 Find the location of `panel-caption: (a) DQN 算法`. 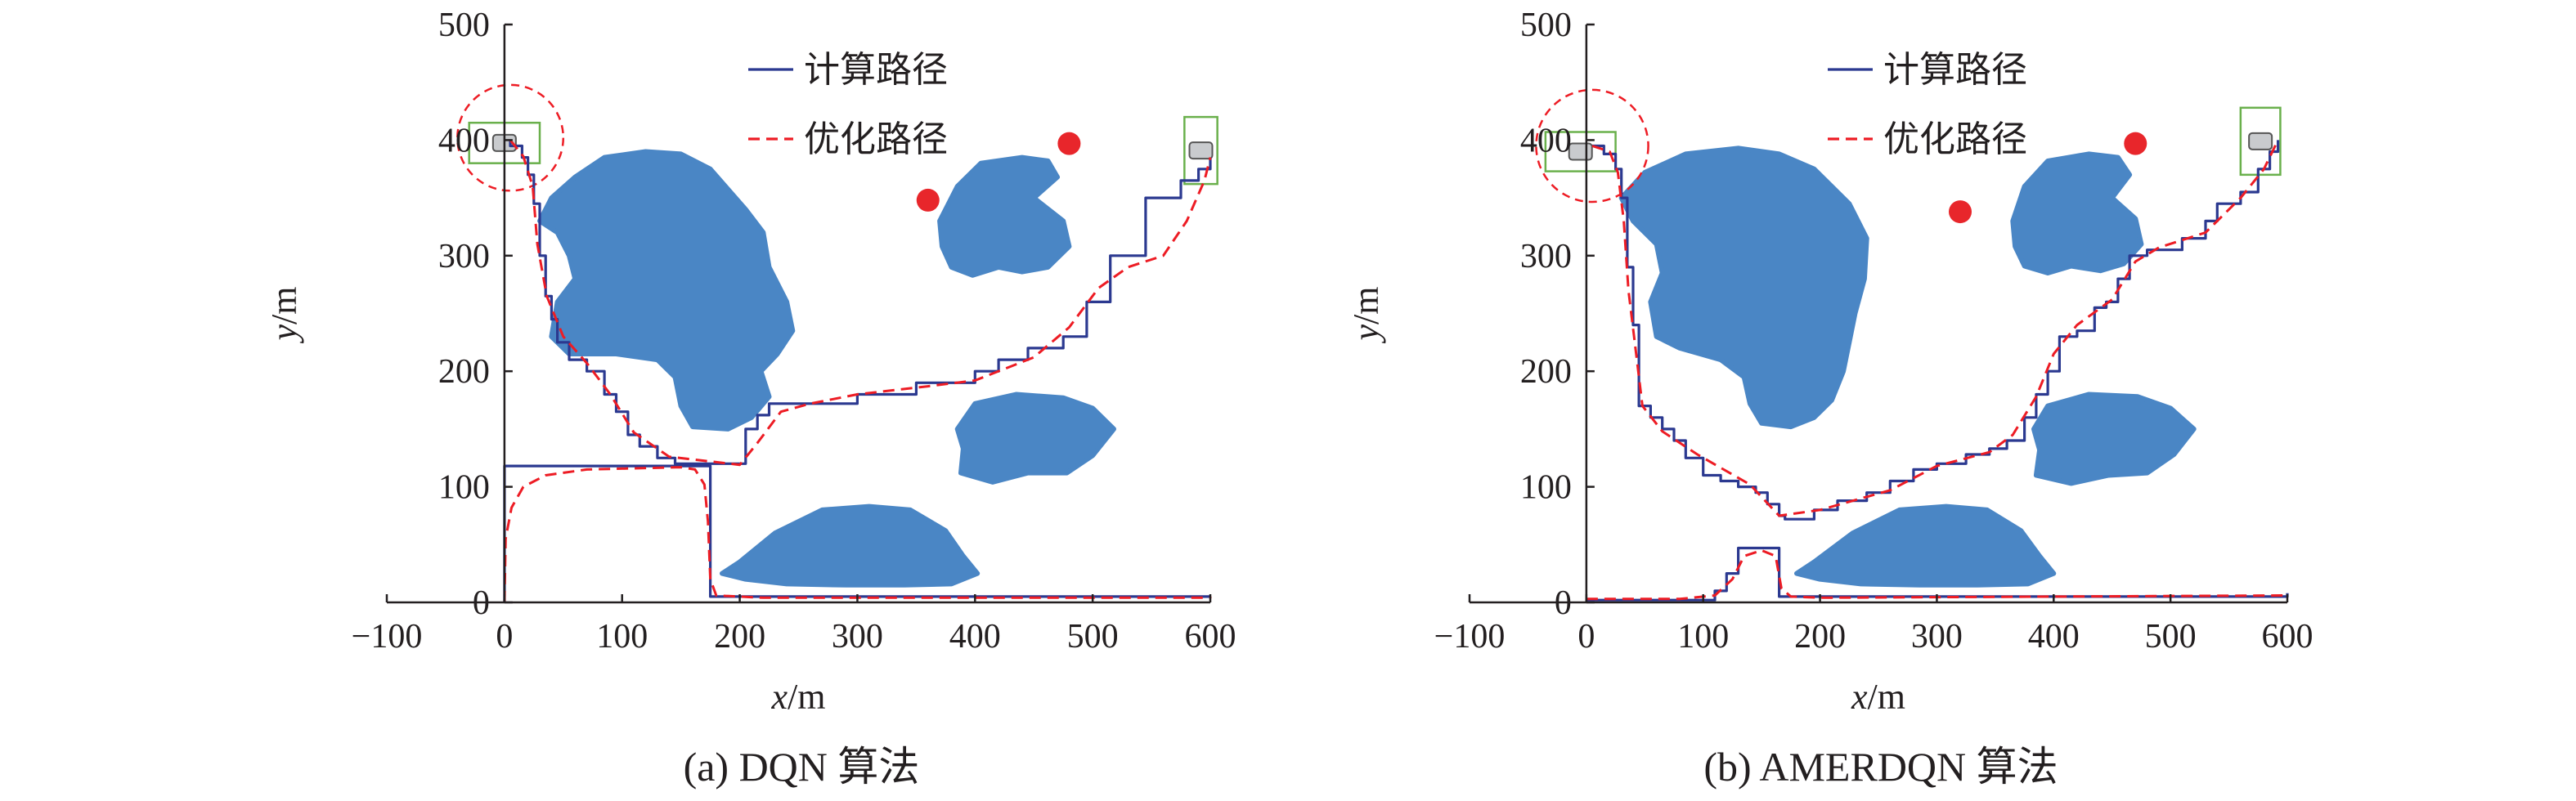

panel-caption: (a) DQN 算法 is located at coordinates (802, 767).